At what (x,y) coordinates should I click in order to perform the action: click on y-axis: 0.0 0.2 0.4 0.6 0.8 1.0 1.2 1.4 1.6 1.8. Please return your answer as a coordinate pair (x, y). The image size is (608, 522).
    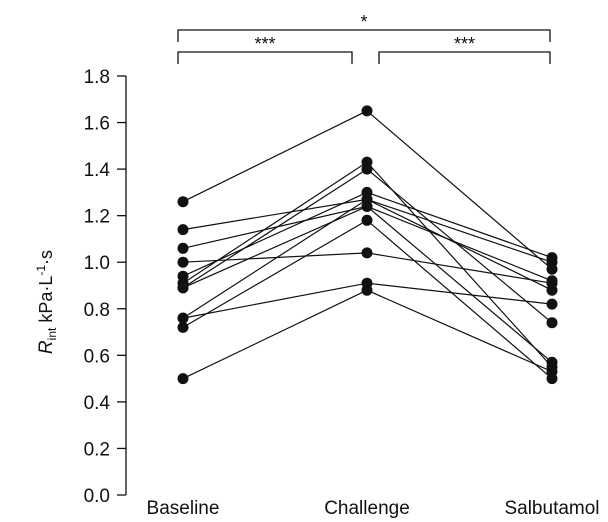
    Looking at the image, I should click on (105, 287).